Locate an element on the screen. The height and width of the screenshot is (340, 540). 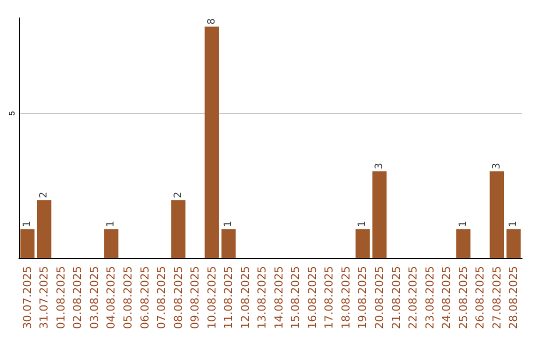
x-tick-label: 30.07.2025 is located at coordinates (27, 298).